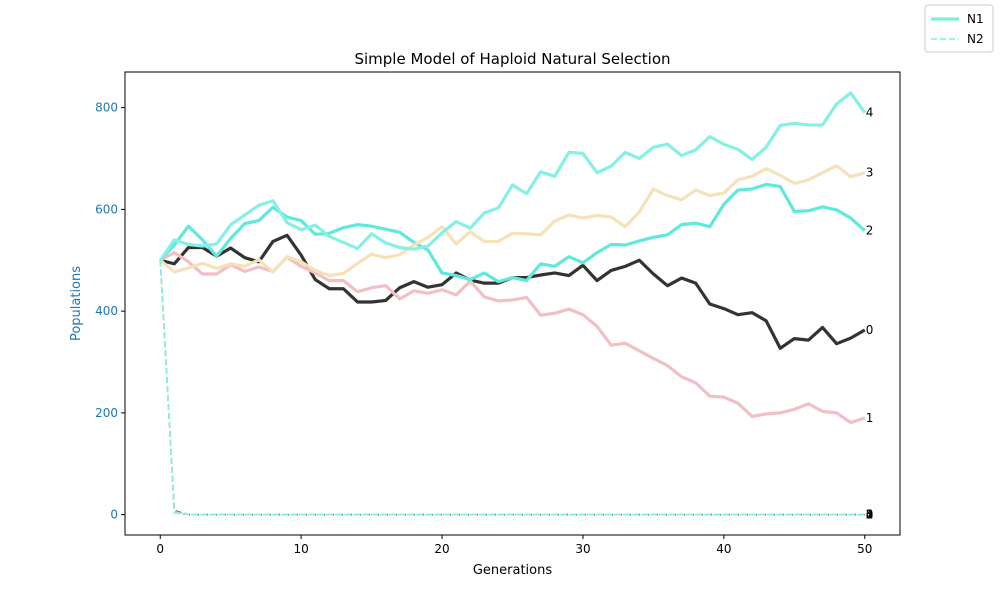  Describe the element at coordinates (106, 413) in the screenshot. I see `y-tick-label: 200` at that location.